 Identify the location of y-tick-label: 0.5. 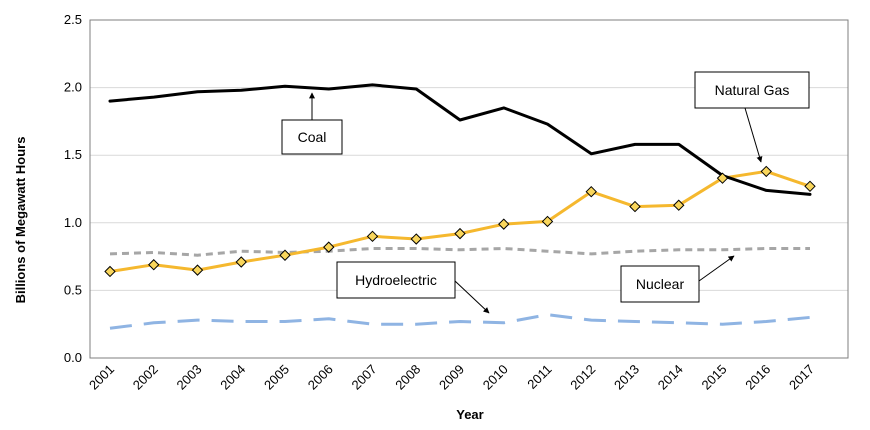
(73, 289).